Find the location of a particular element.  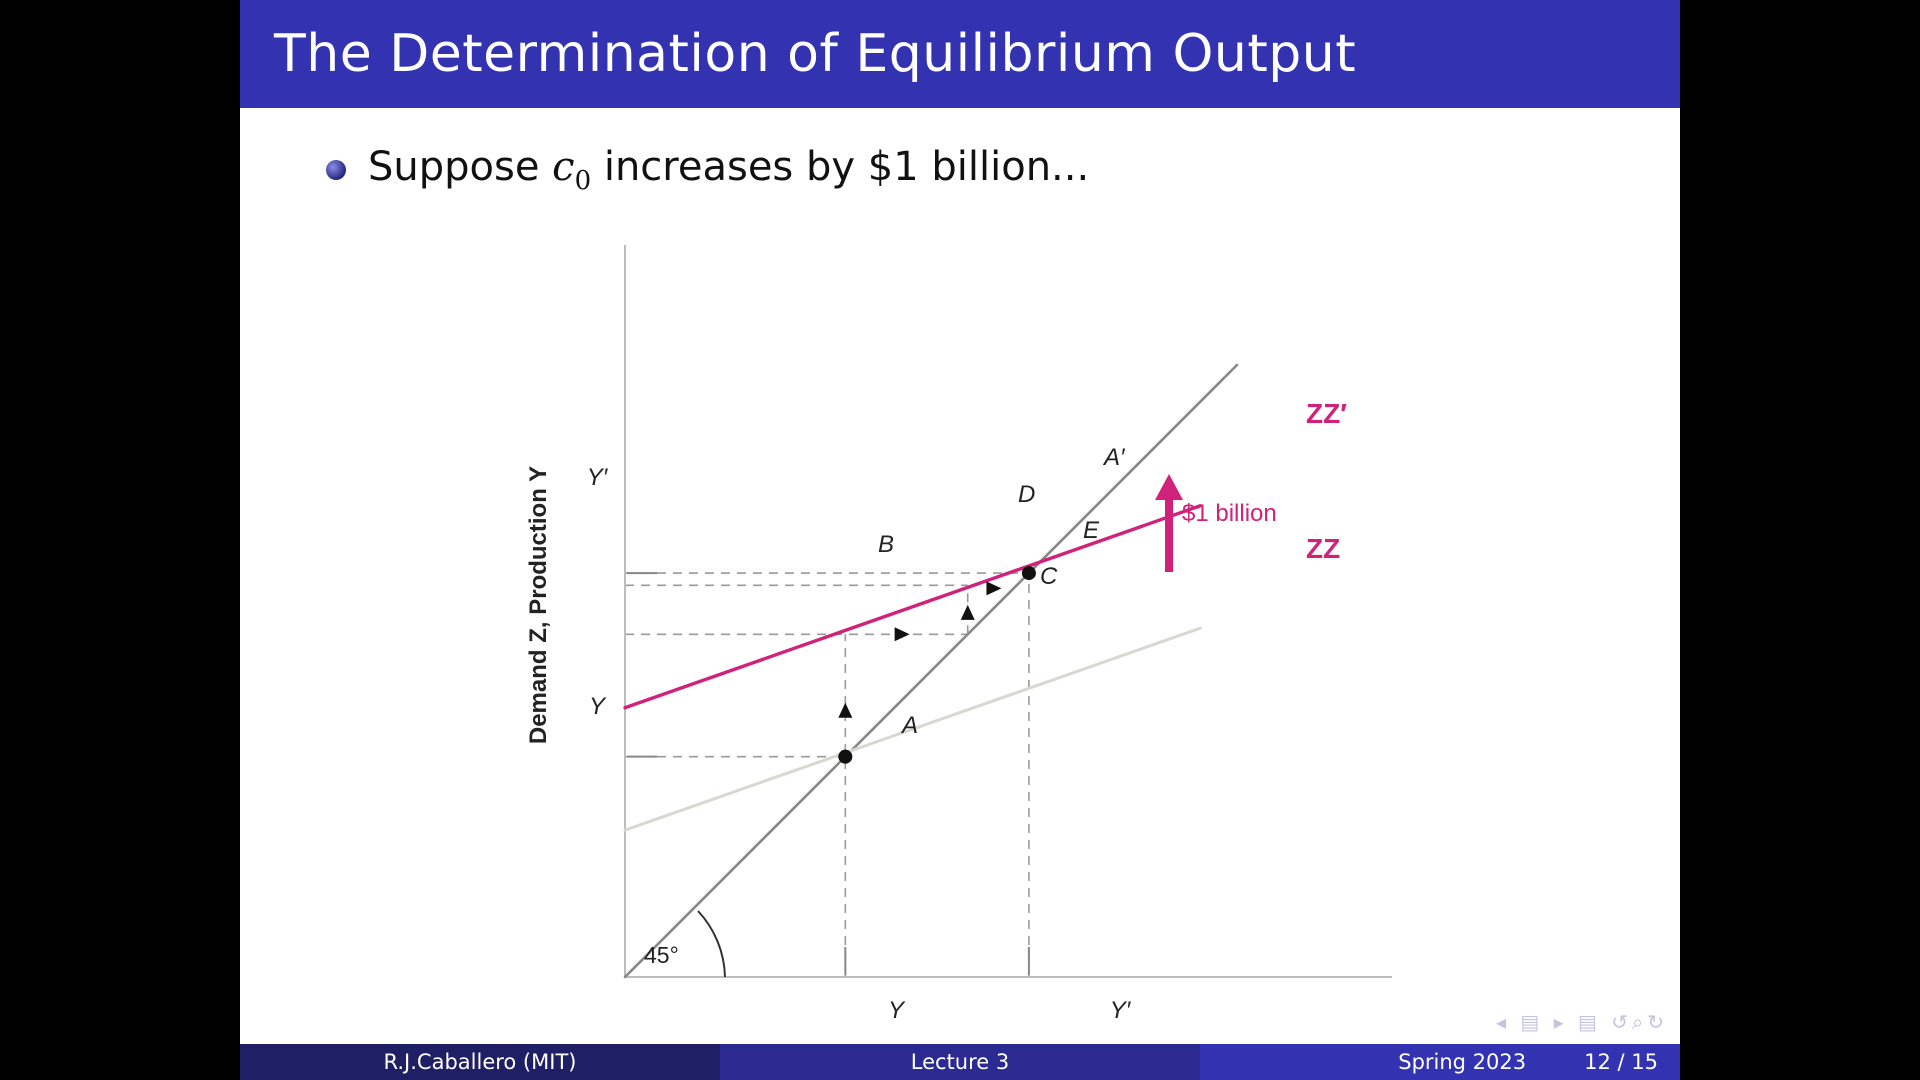

angle-arc is located at coordinates (711, 944).